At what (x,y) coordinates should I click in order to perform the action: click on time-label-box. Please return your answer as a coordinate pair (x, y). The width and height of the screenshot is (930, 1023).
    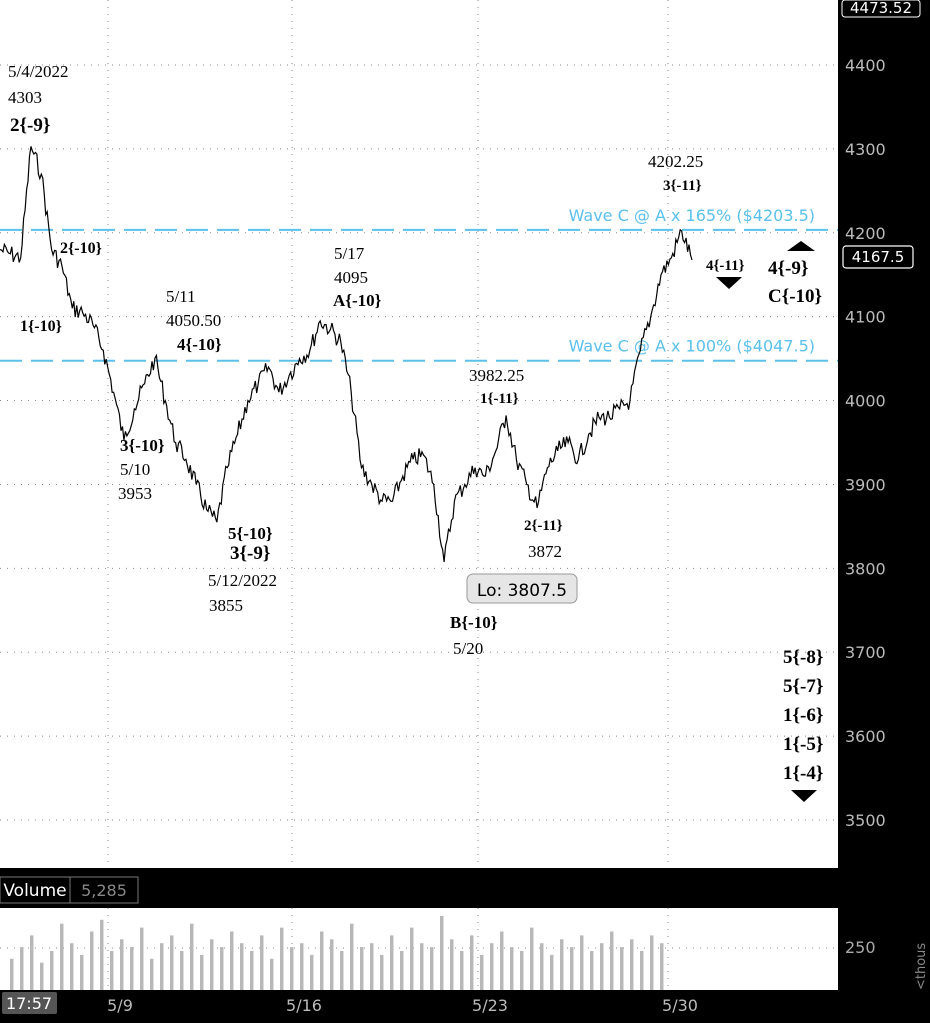
    Looking at the image, I should click on (29, 1003).